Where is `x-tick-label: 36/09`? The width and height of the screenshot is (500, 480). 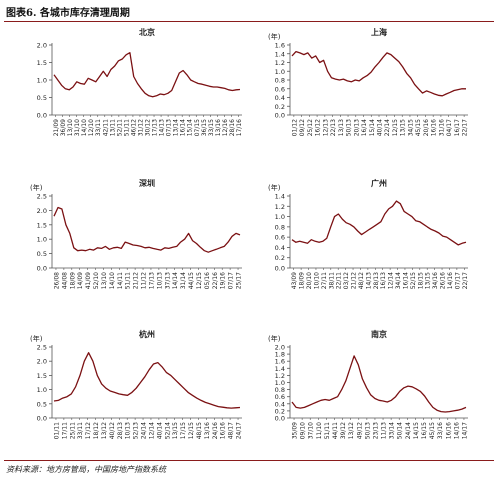
x-tick-label: 36/09 is located at coordinates (63, 127).